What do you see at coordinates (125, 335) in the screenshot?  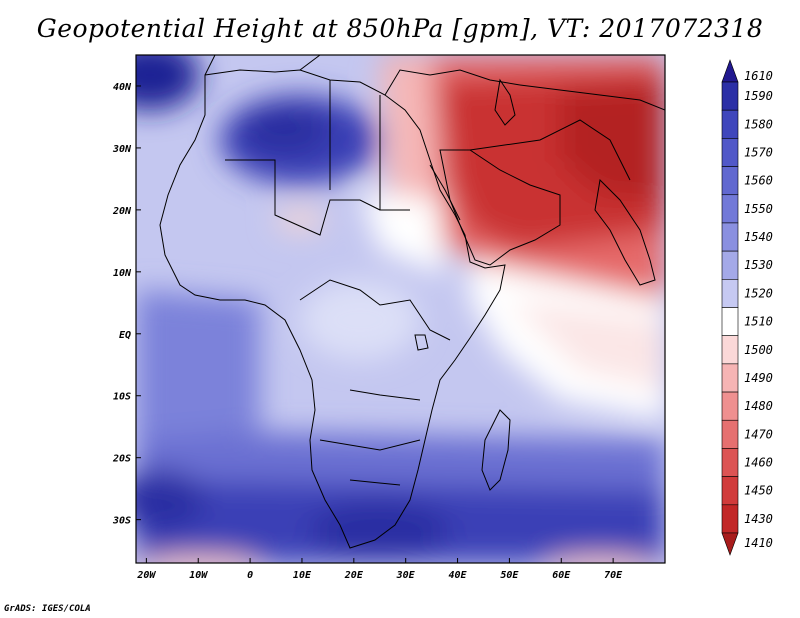 I see `lat-label: EQ` at bounding box center [125, 335].